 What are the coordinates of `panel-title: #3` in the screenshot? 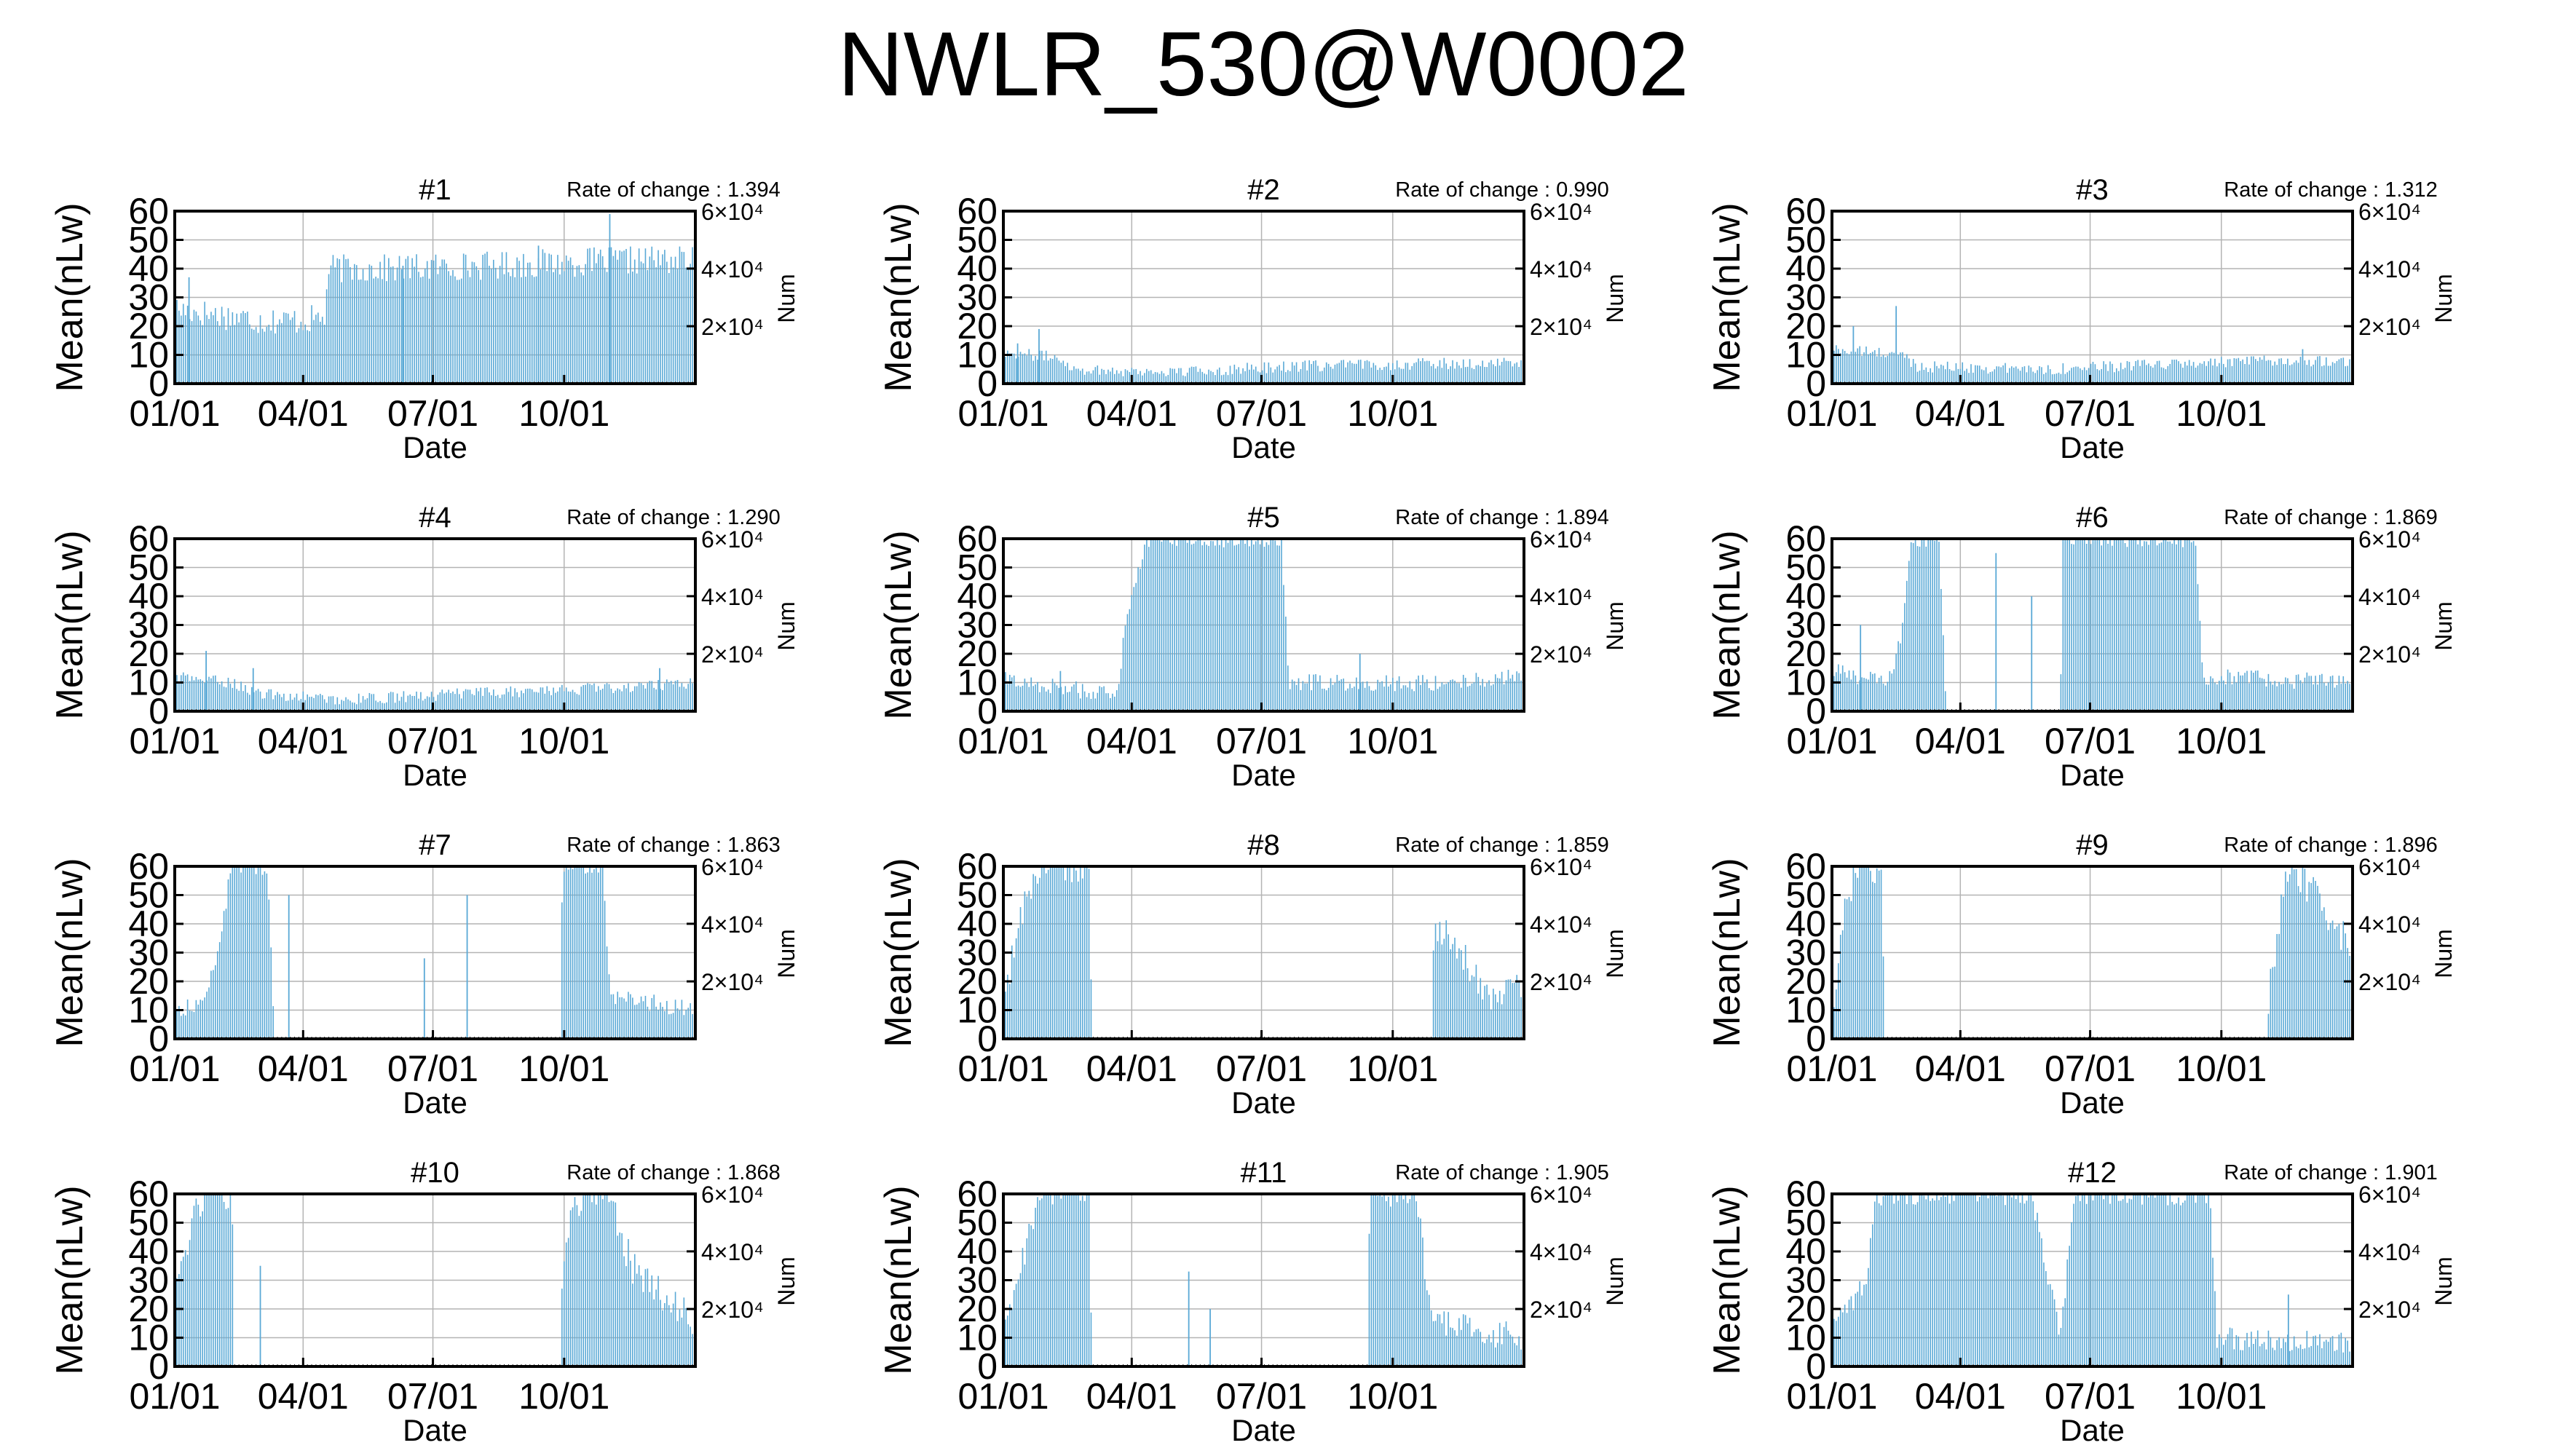 It's located at (2092, 190).